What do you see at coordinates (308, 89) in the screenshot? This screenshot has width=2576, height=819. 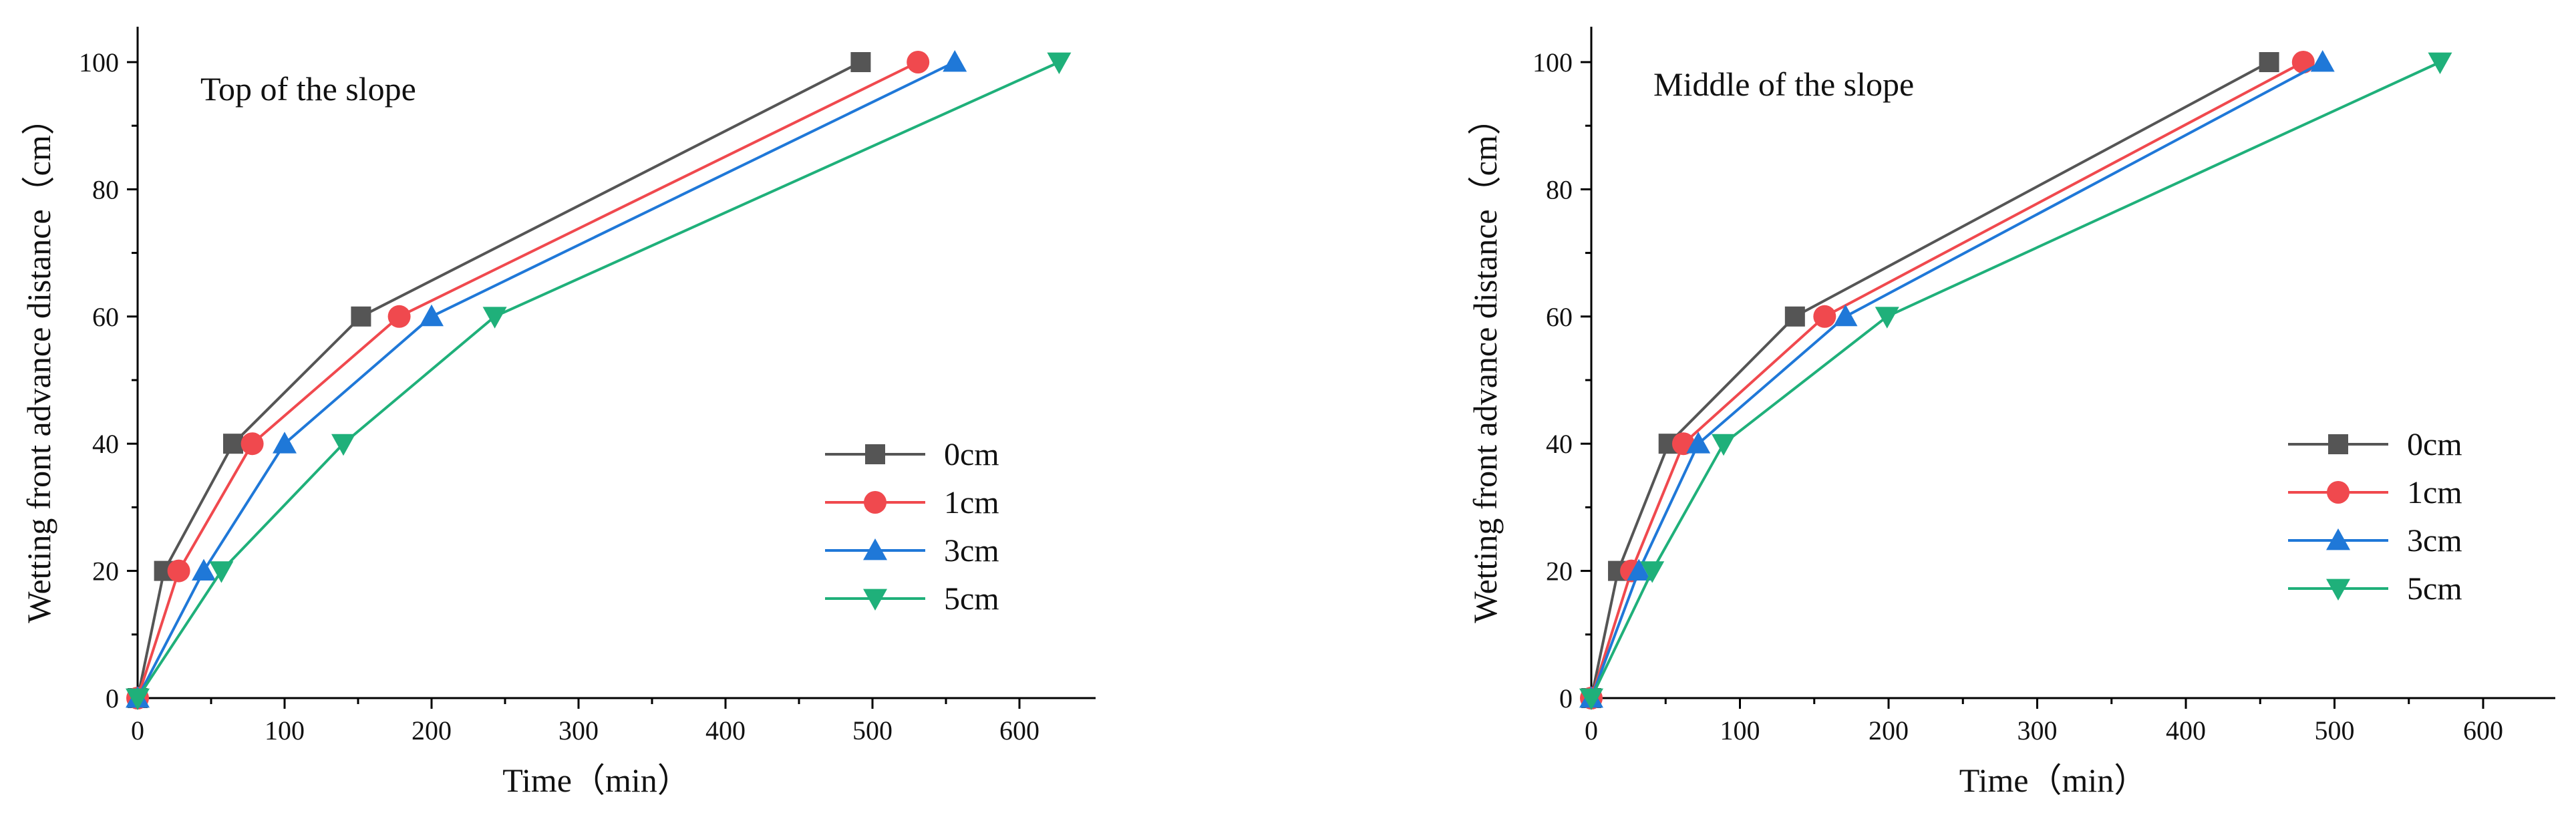 I see `chart-title: Top of the slope` at bounding box center [308, 89].